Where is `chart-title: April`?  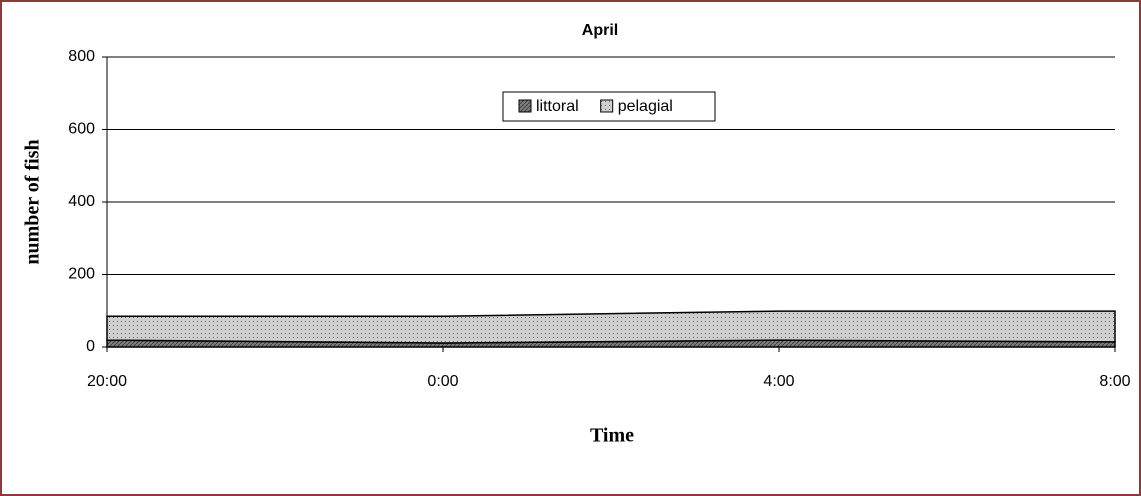 chart-title: April is located at coordinates (600, 30).